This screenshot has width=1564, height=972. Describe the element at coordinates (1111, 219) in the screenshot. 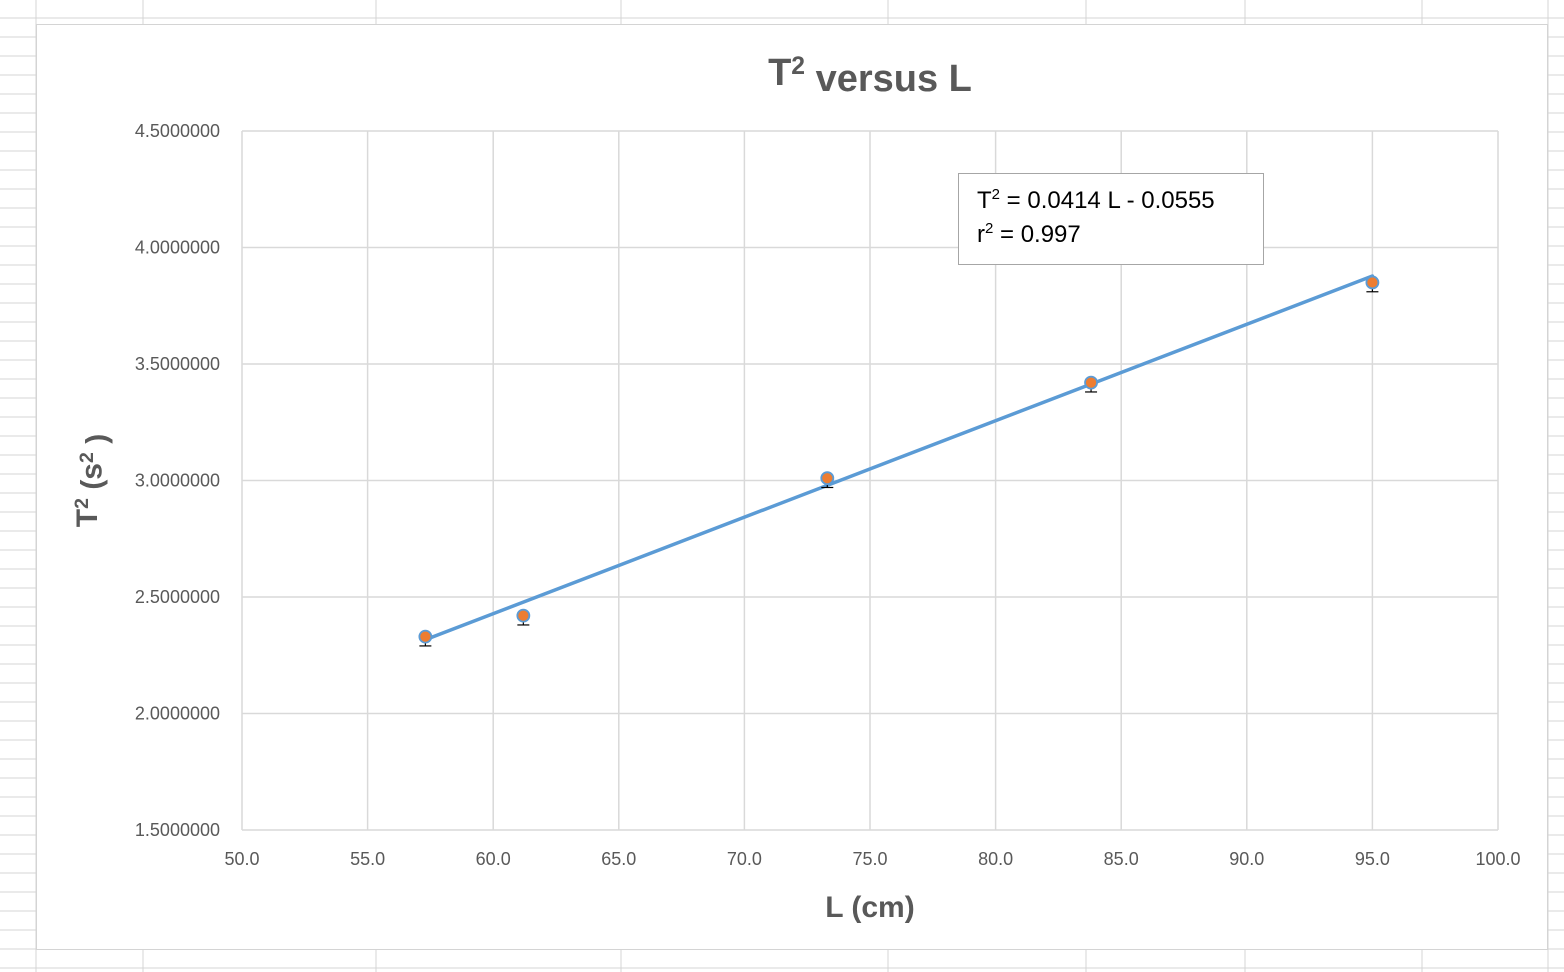

I see `trendline-equation-box: T2 = 0.0414 L - 0.0555 r2 = 0.997` at that location.